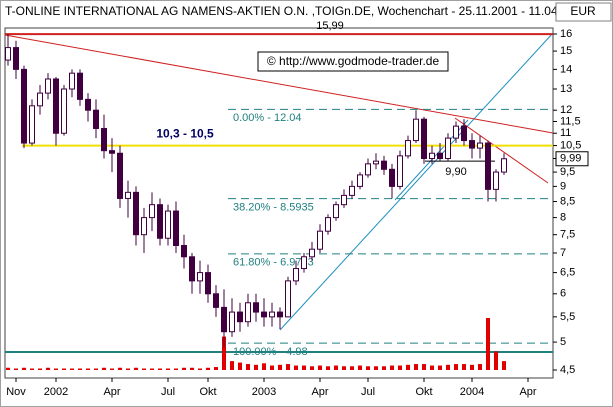  I want to click on y-tick-label: 11,5, so click(570, 121).